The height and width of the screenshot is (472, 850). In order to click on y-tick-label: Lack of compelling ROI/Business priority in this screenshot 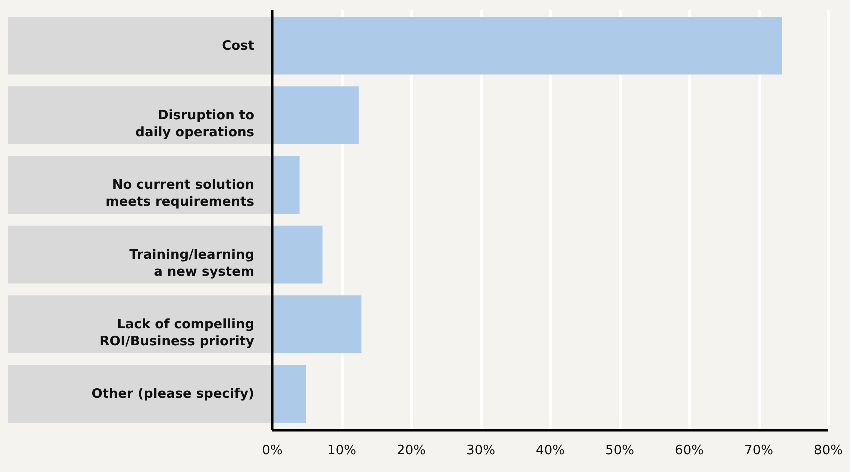, I will do `click(178, 333)`.